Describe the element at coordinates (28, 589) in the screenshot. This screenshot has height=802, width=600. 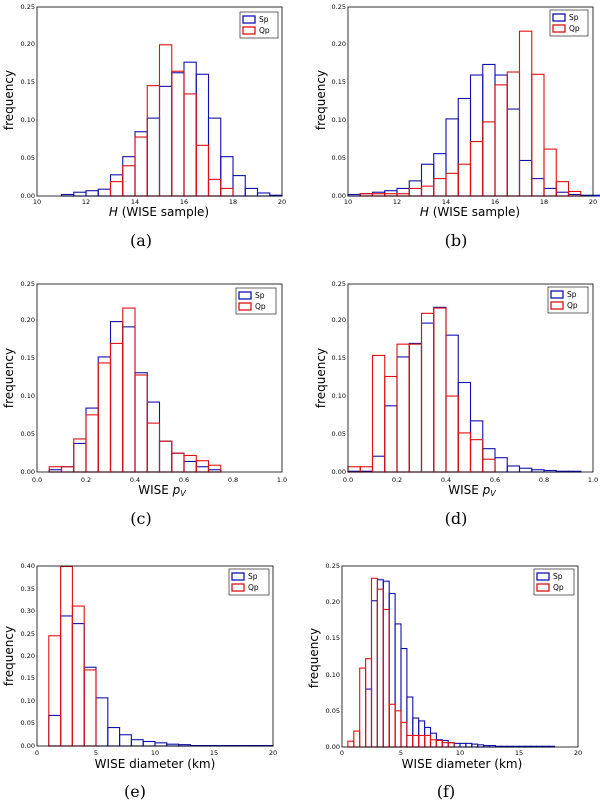
I see `y-tick-label: 0.35` at that location.